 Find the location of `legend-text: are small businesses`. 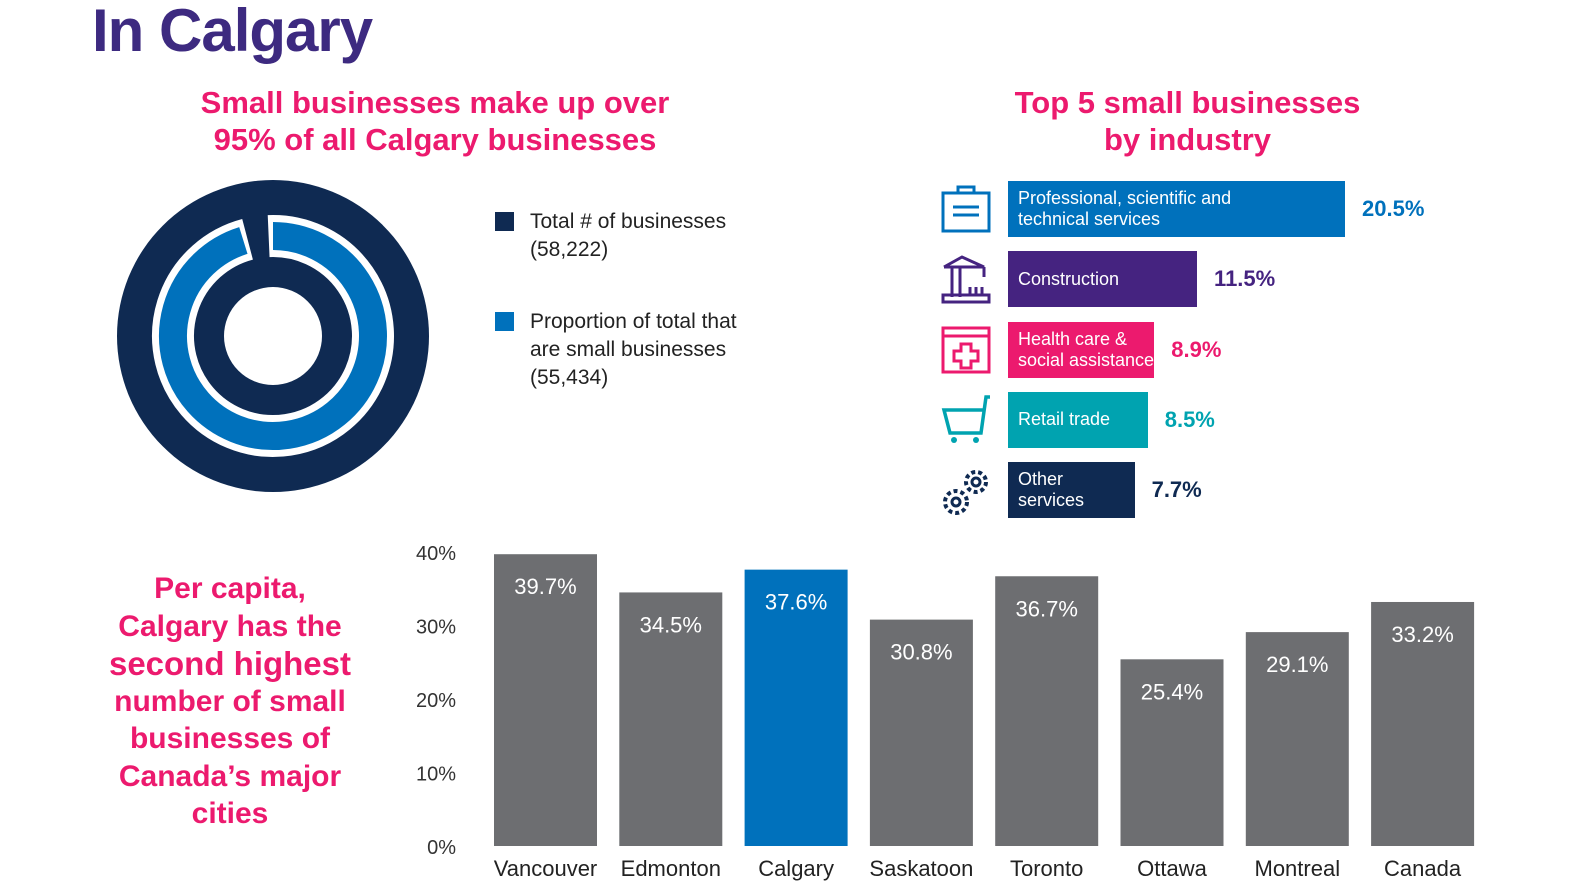

legend-text: are small businesses is located at coordinates (628, 349).